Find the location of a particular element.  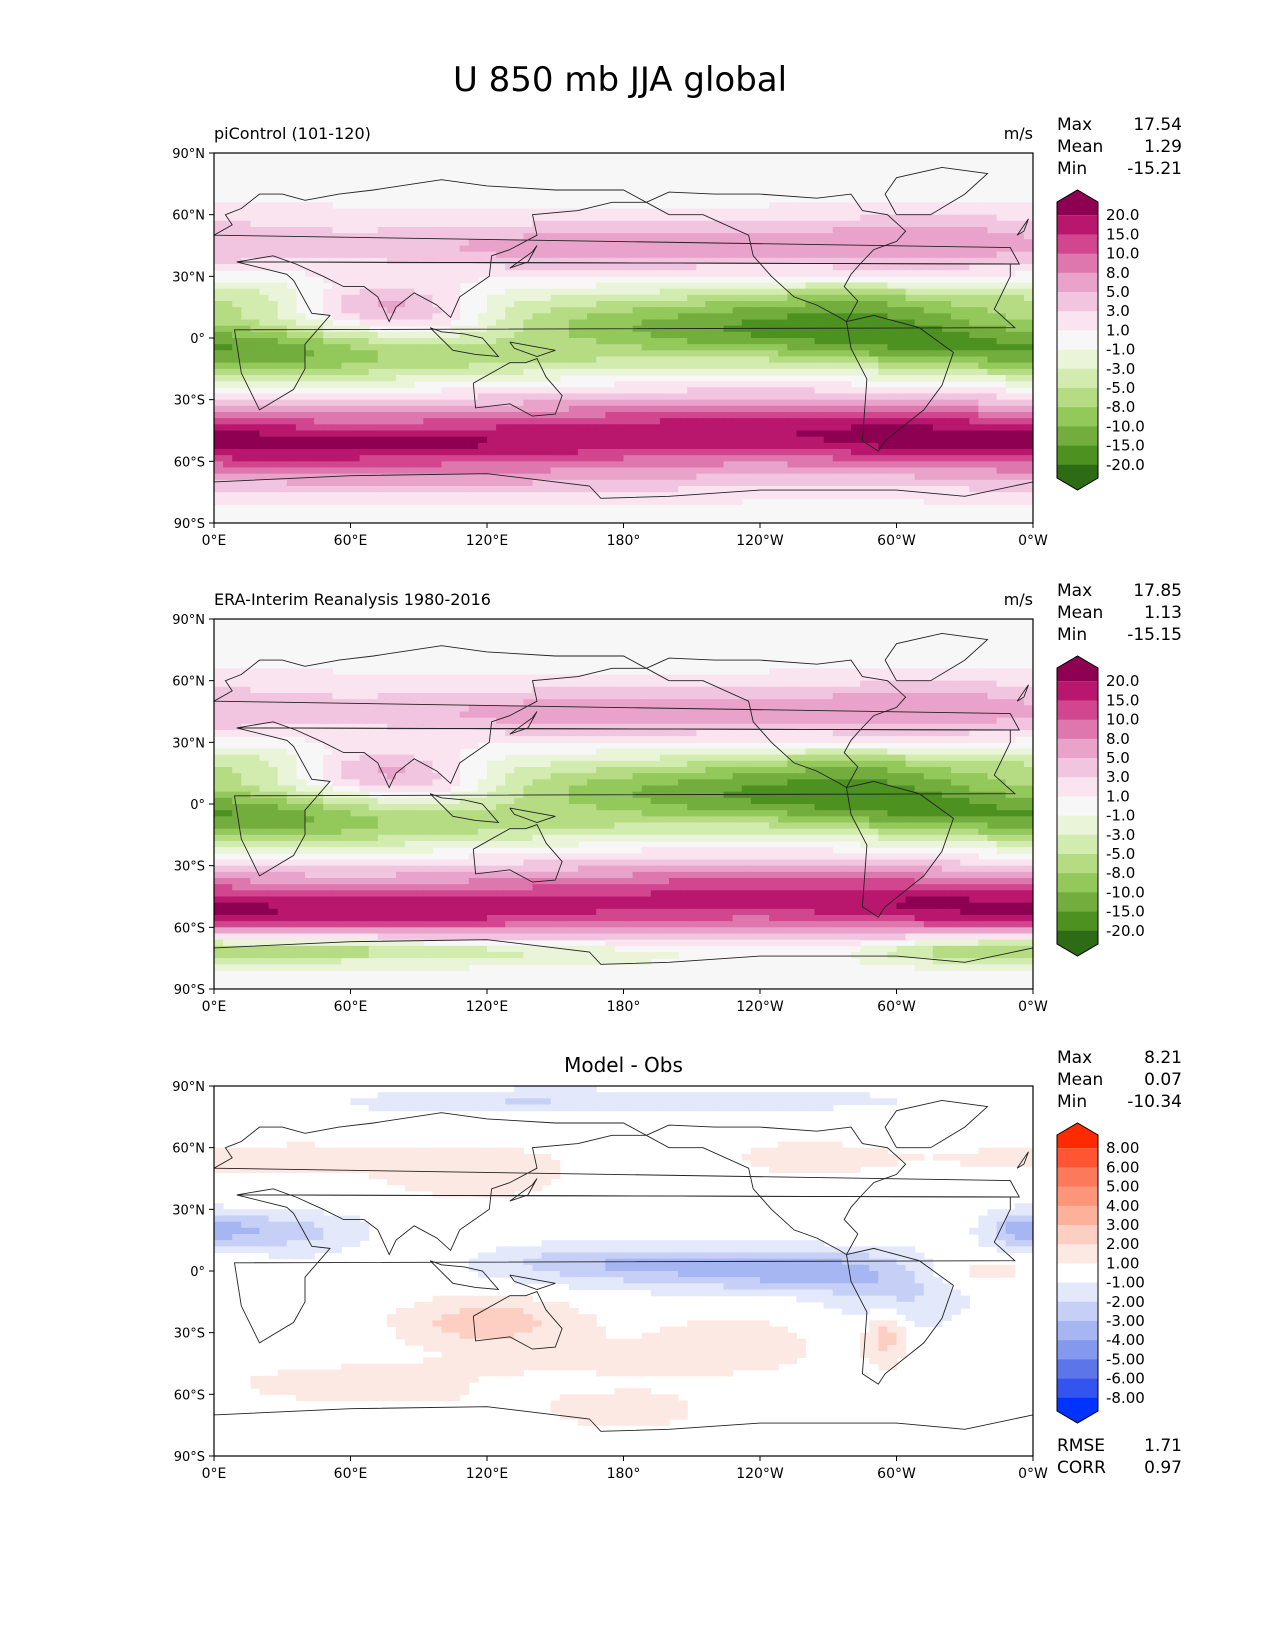

colorbar-label: 15.0 is located at coordinates (1122, 700).